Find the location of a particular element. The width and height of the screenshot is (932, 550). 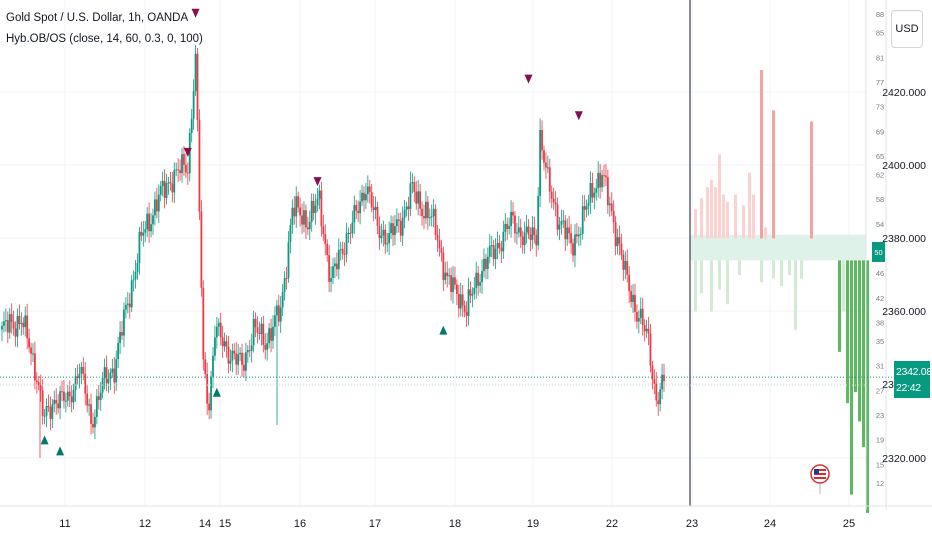

overbought-marker is located at coordinates (195, 13).